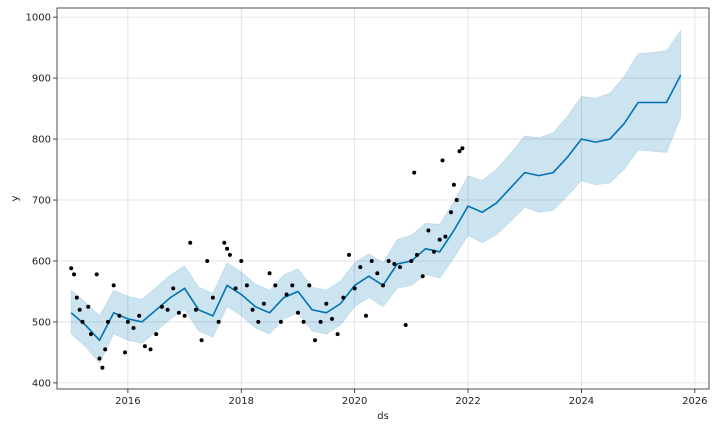 This screenshot has height=432, width=720. Describe the element at coordinates (383, 416) in the screenshot. I see `x-axis-label: ds` at that location.